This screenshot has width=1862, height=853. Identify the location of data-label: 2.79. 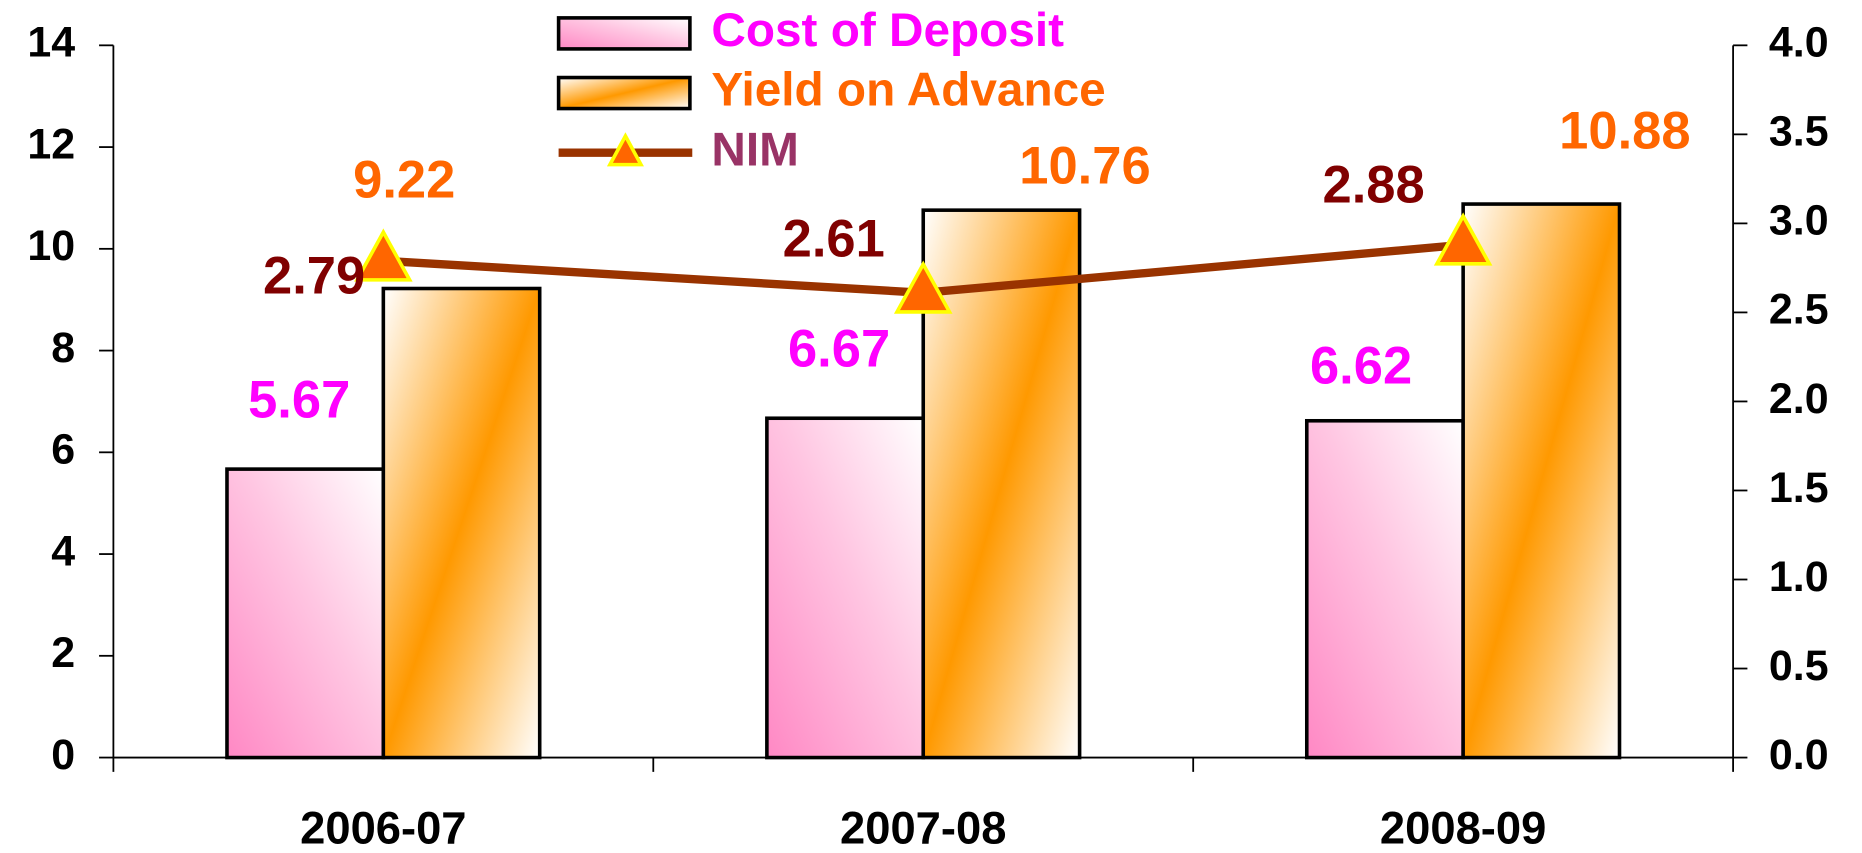
(314, 276).